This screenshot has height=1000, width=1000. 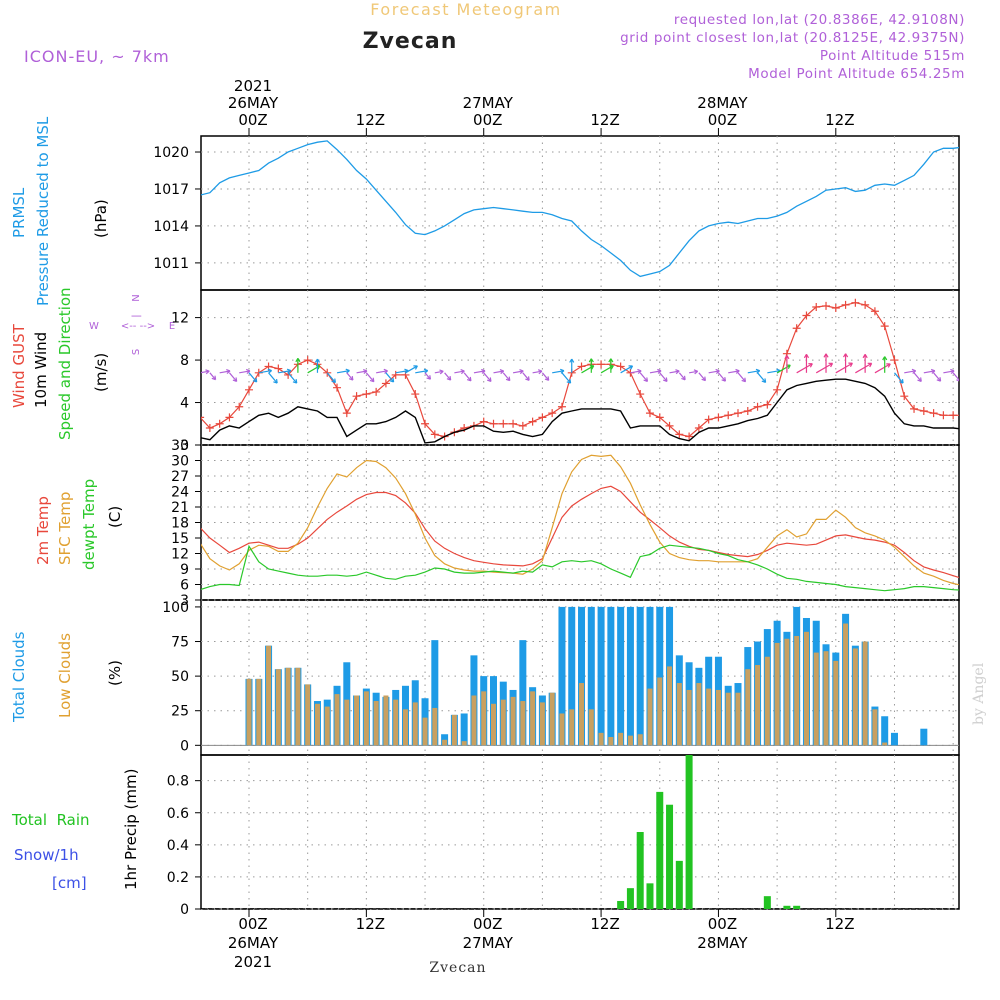 I want to click on wind-speed-line, so click(x=580, y=411).